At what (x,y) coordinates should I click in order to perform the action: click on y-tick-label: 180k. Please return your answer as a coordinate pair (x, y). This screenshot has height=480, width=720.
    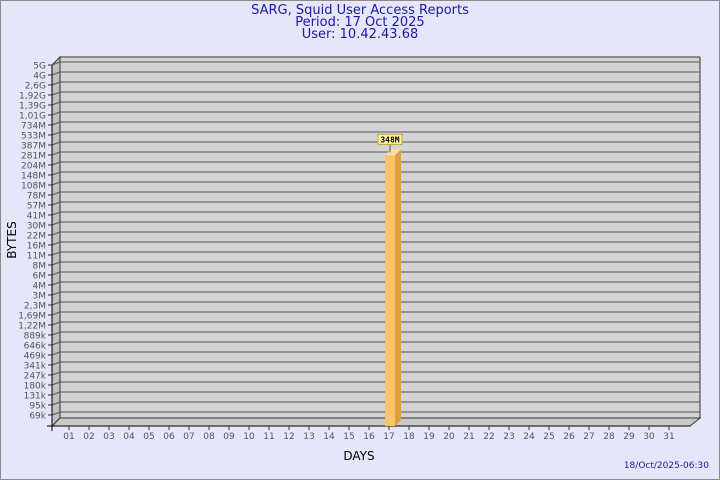
    Looking at the image, I should click on (35, 387).